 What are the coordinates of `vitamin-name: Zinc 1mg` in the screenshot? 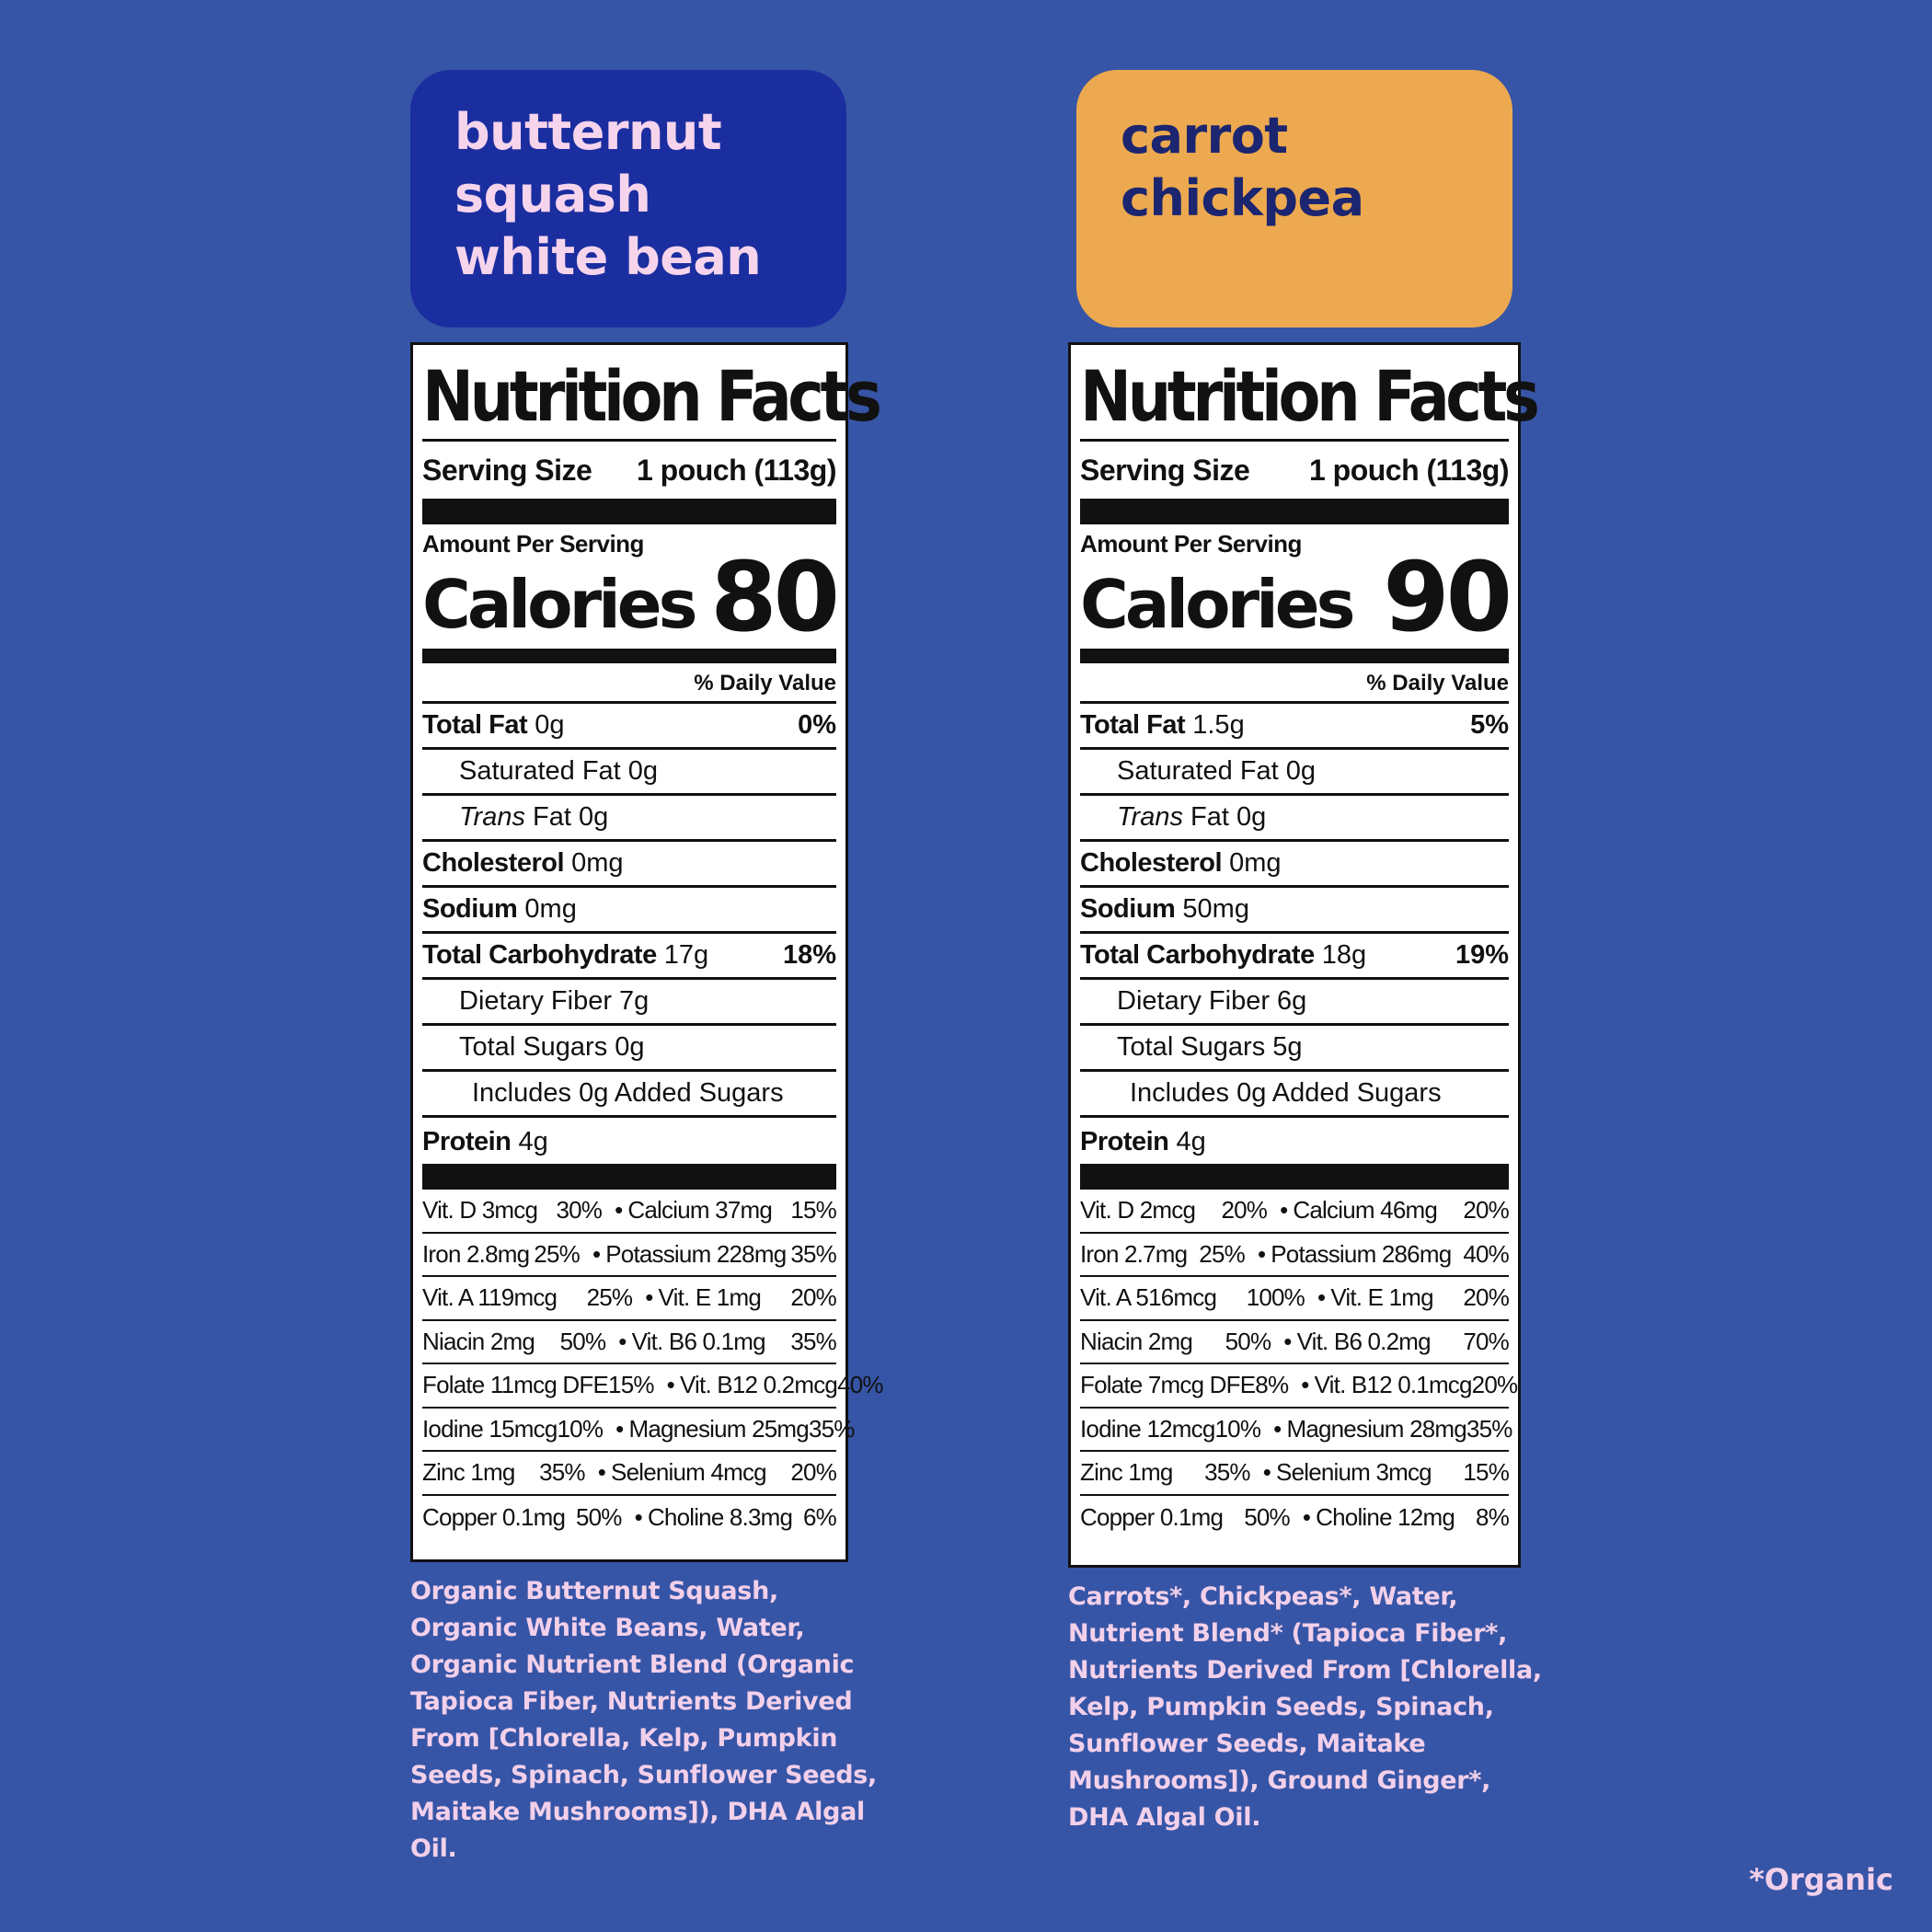 It's located at (1126, 1472).